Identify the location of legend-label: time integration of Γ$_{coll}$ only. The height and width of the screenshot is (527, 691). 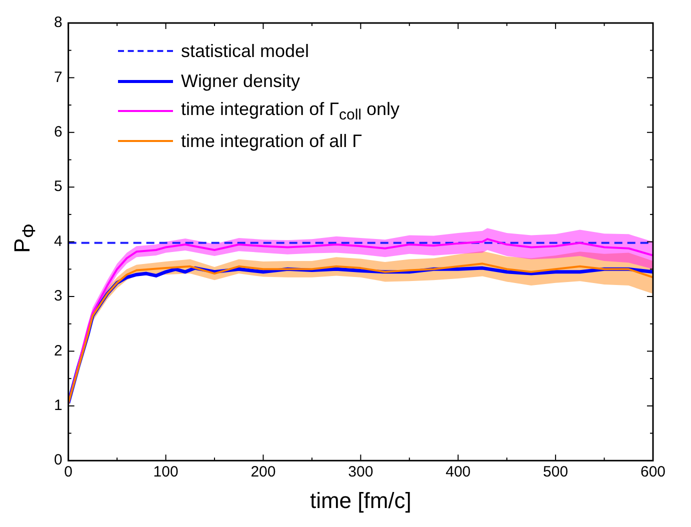
(290, 111).